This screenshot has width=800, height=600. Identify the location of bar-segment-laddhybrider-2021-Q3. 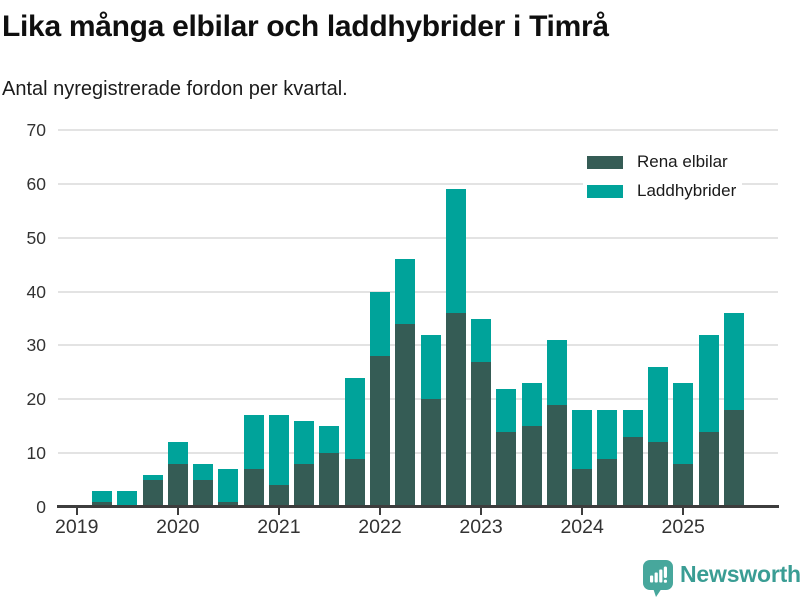
(329, 440).